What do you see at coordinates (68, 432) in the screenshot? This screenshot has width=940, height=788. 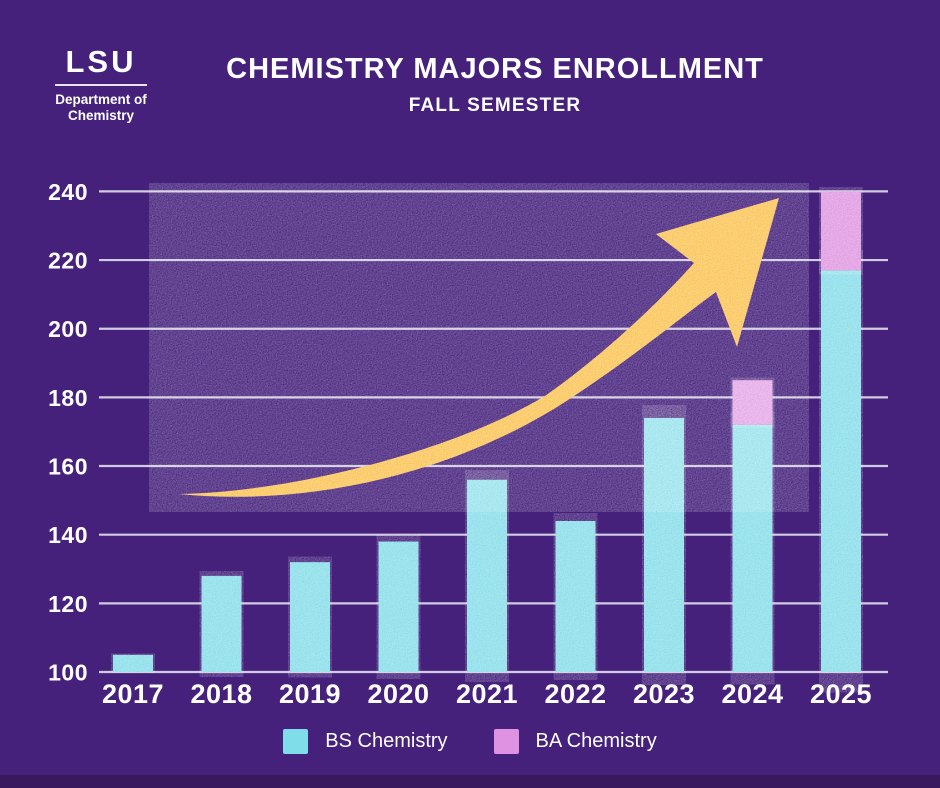 I see `y-axis-labels: 100 120 140 160 180 200 220 240` at bounding box center [68, 432].